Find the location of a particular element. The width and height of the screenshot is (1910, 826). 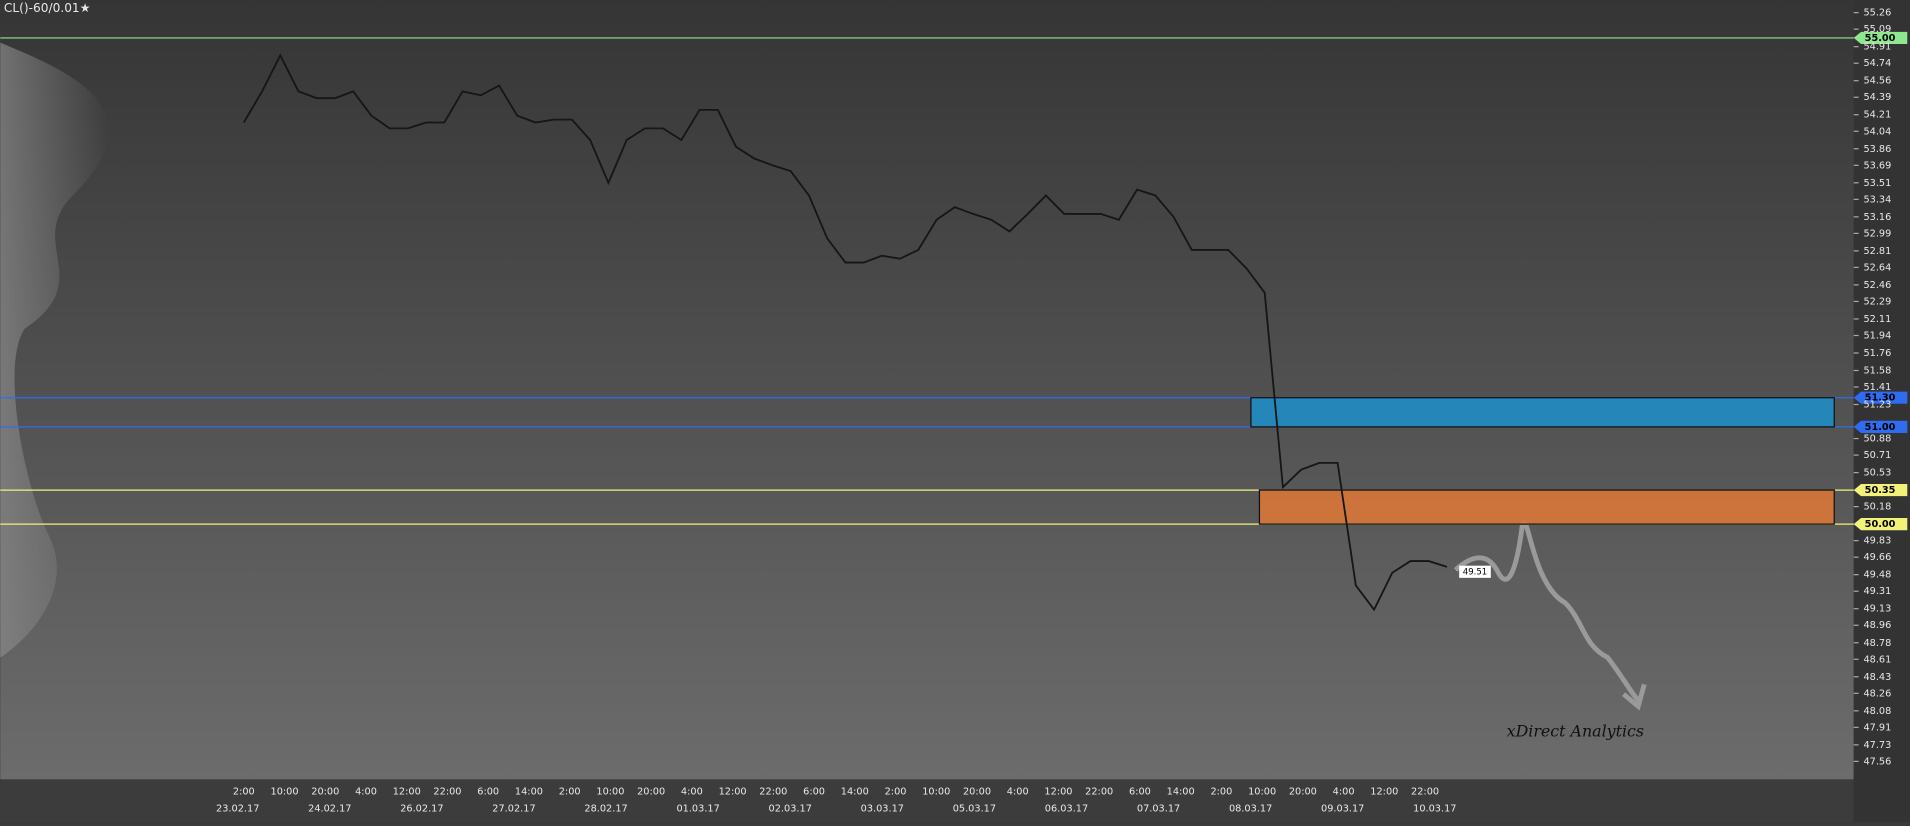

y-tick-label: 54.74 is located at coordinates (1877, 63).